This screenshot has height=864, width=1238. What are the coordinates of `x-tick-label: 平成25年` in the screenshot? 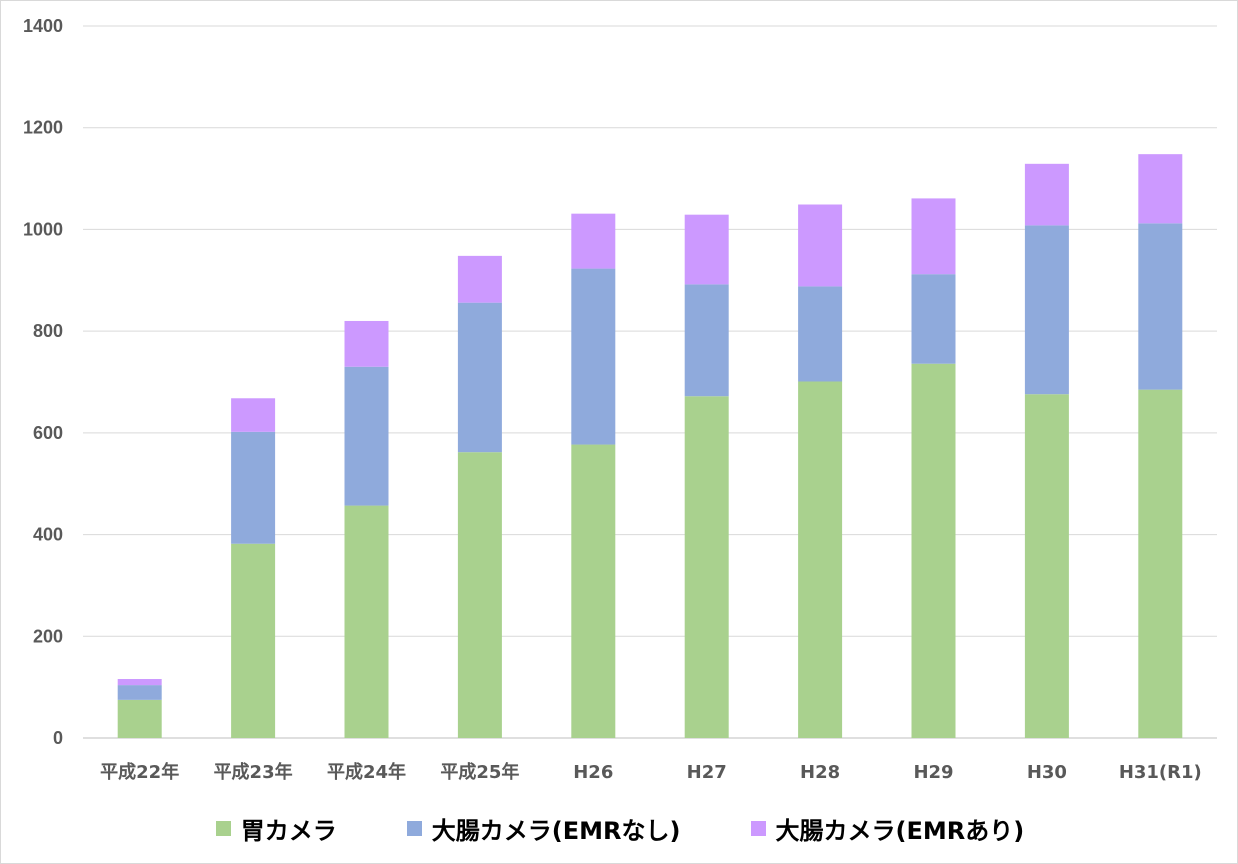 It's located at (479, 772).